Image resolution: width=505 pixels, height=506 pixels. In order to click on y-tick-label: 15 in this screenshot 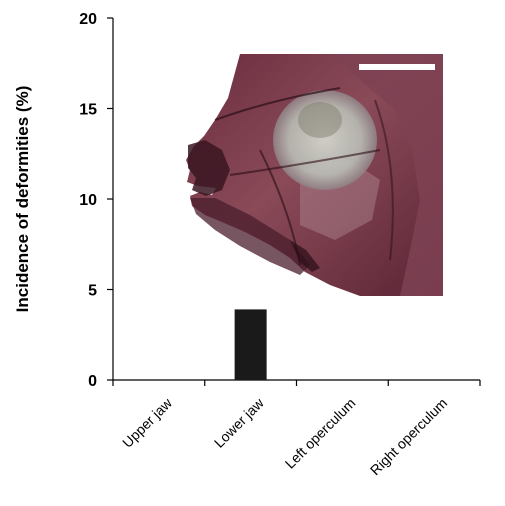, I will do `click(88, 110)`.